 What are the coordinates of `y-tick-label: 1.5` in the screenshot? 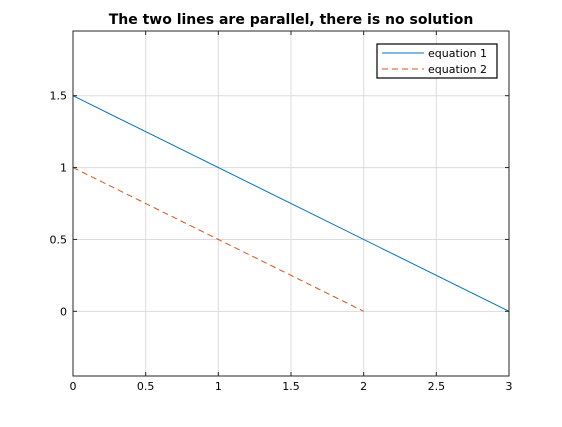 It's located at (59, 96).